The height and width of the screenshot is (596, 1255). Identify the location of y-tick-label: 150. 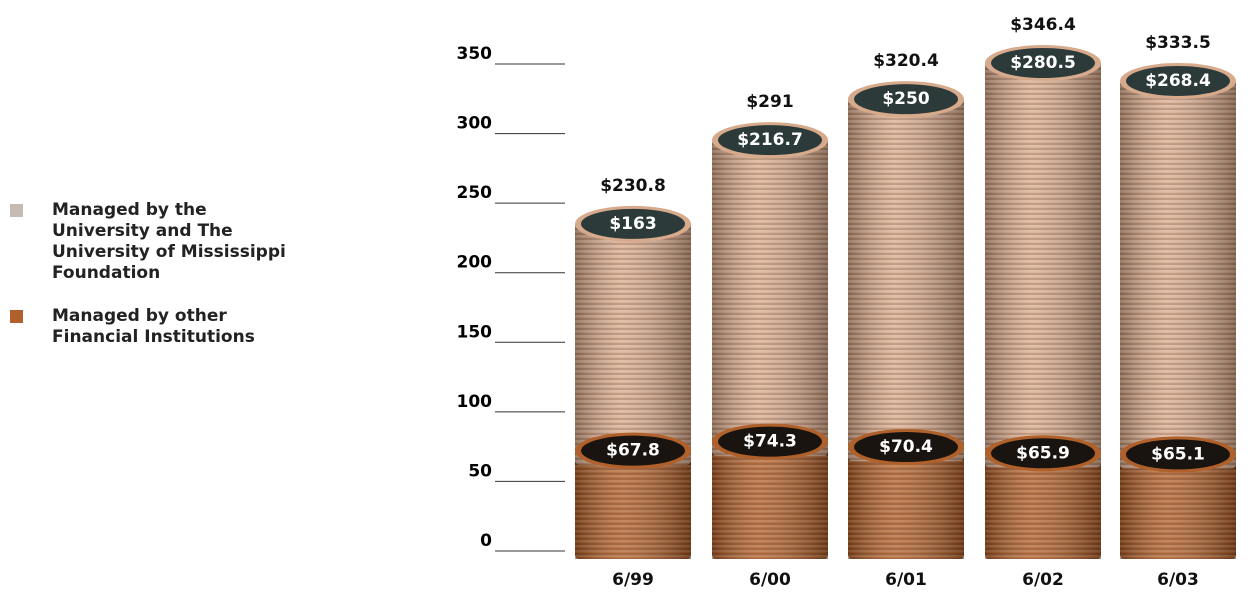
(475, 332).